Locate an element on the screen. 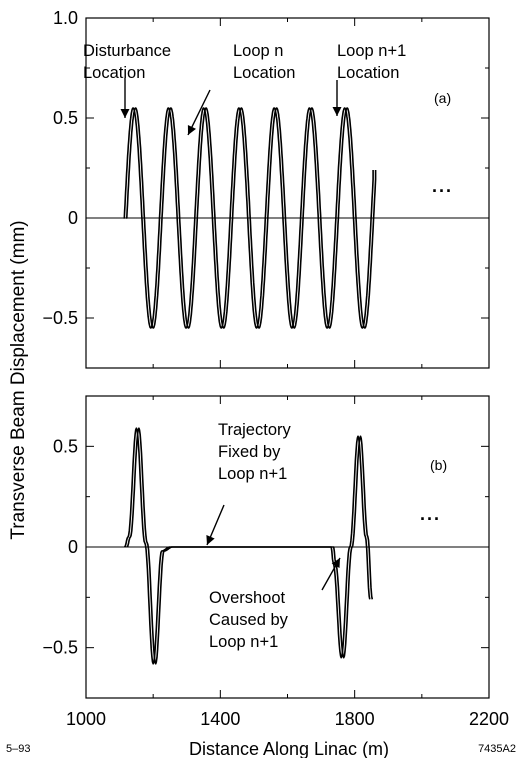 Image resolution: width=520 pixels, height=758 pixels. annotation-text: Trajectory is located at coordinates (254, 430).